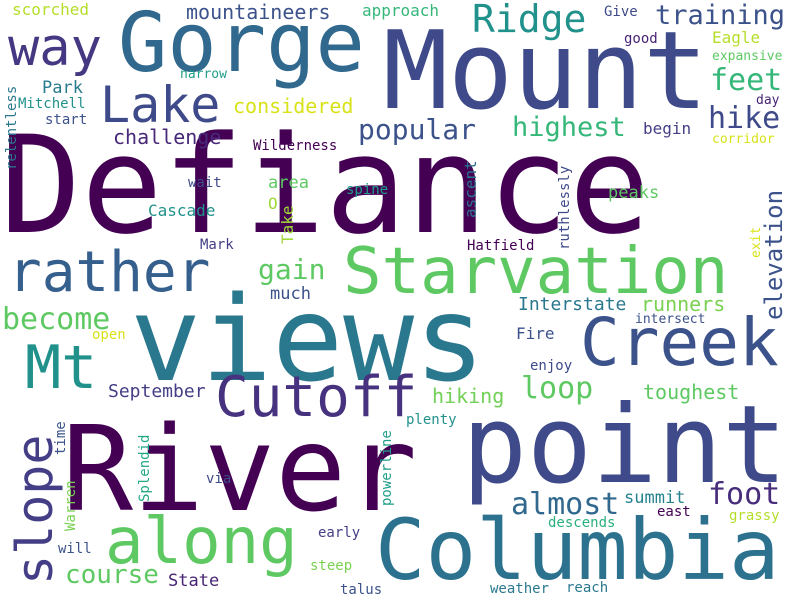  I want to click on word-mt: Mt, so click(61, 368).